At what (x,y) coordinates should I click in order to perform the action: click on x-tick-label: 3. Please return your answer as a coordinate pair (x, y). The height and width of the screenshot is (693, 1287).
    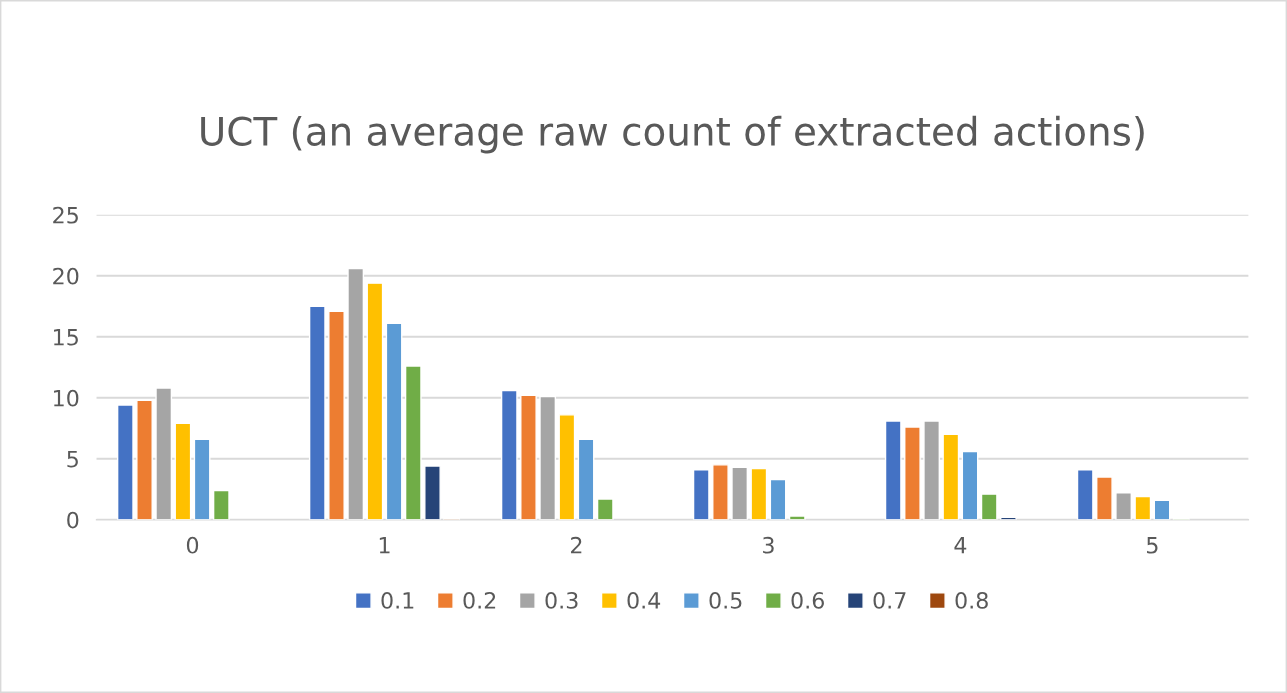
    Looking at the image, I should click on (768, 545).